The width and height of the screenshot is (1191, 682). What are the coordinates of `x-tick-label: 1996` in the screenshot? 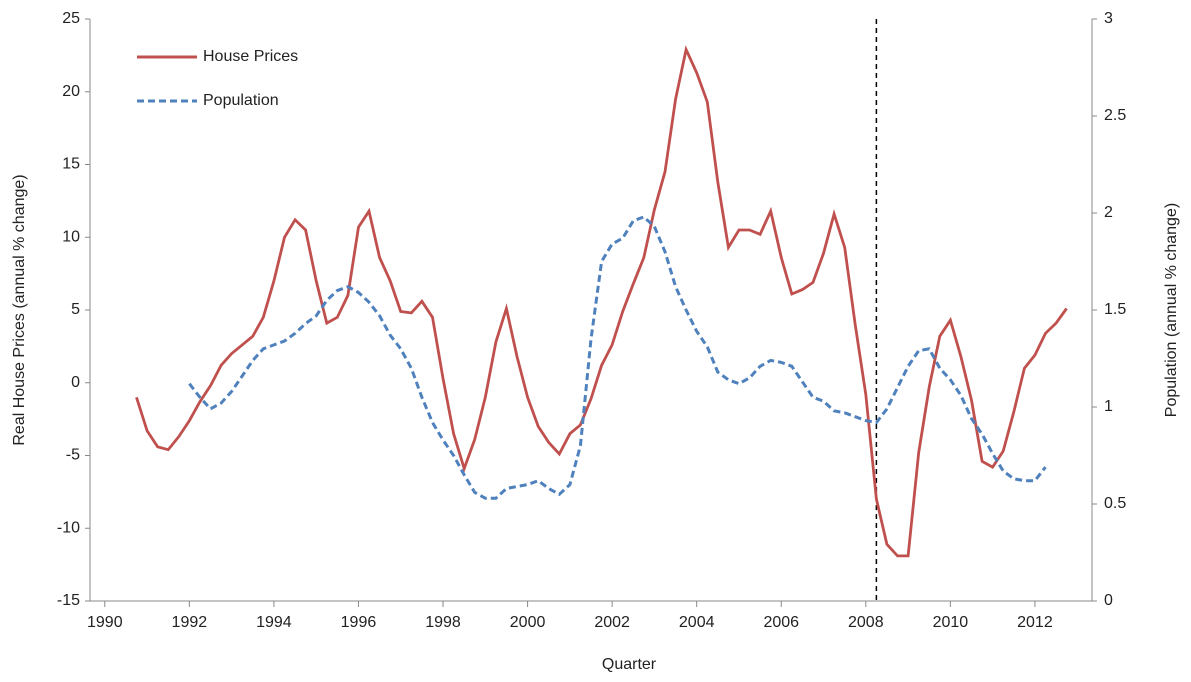 It's located at (359, 622).